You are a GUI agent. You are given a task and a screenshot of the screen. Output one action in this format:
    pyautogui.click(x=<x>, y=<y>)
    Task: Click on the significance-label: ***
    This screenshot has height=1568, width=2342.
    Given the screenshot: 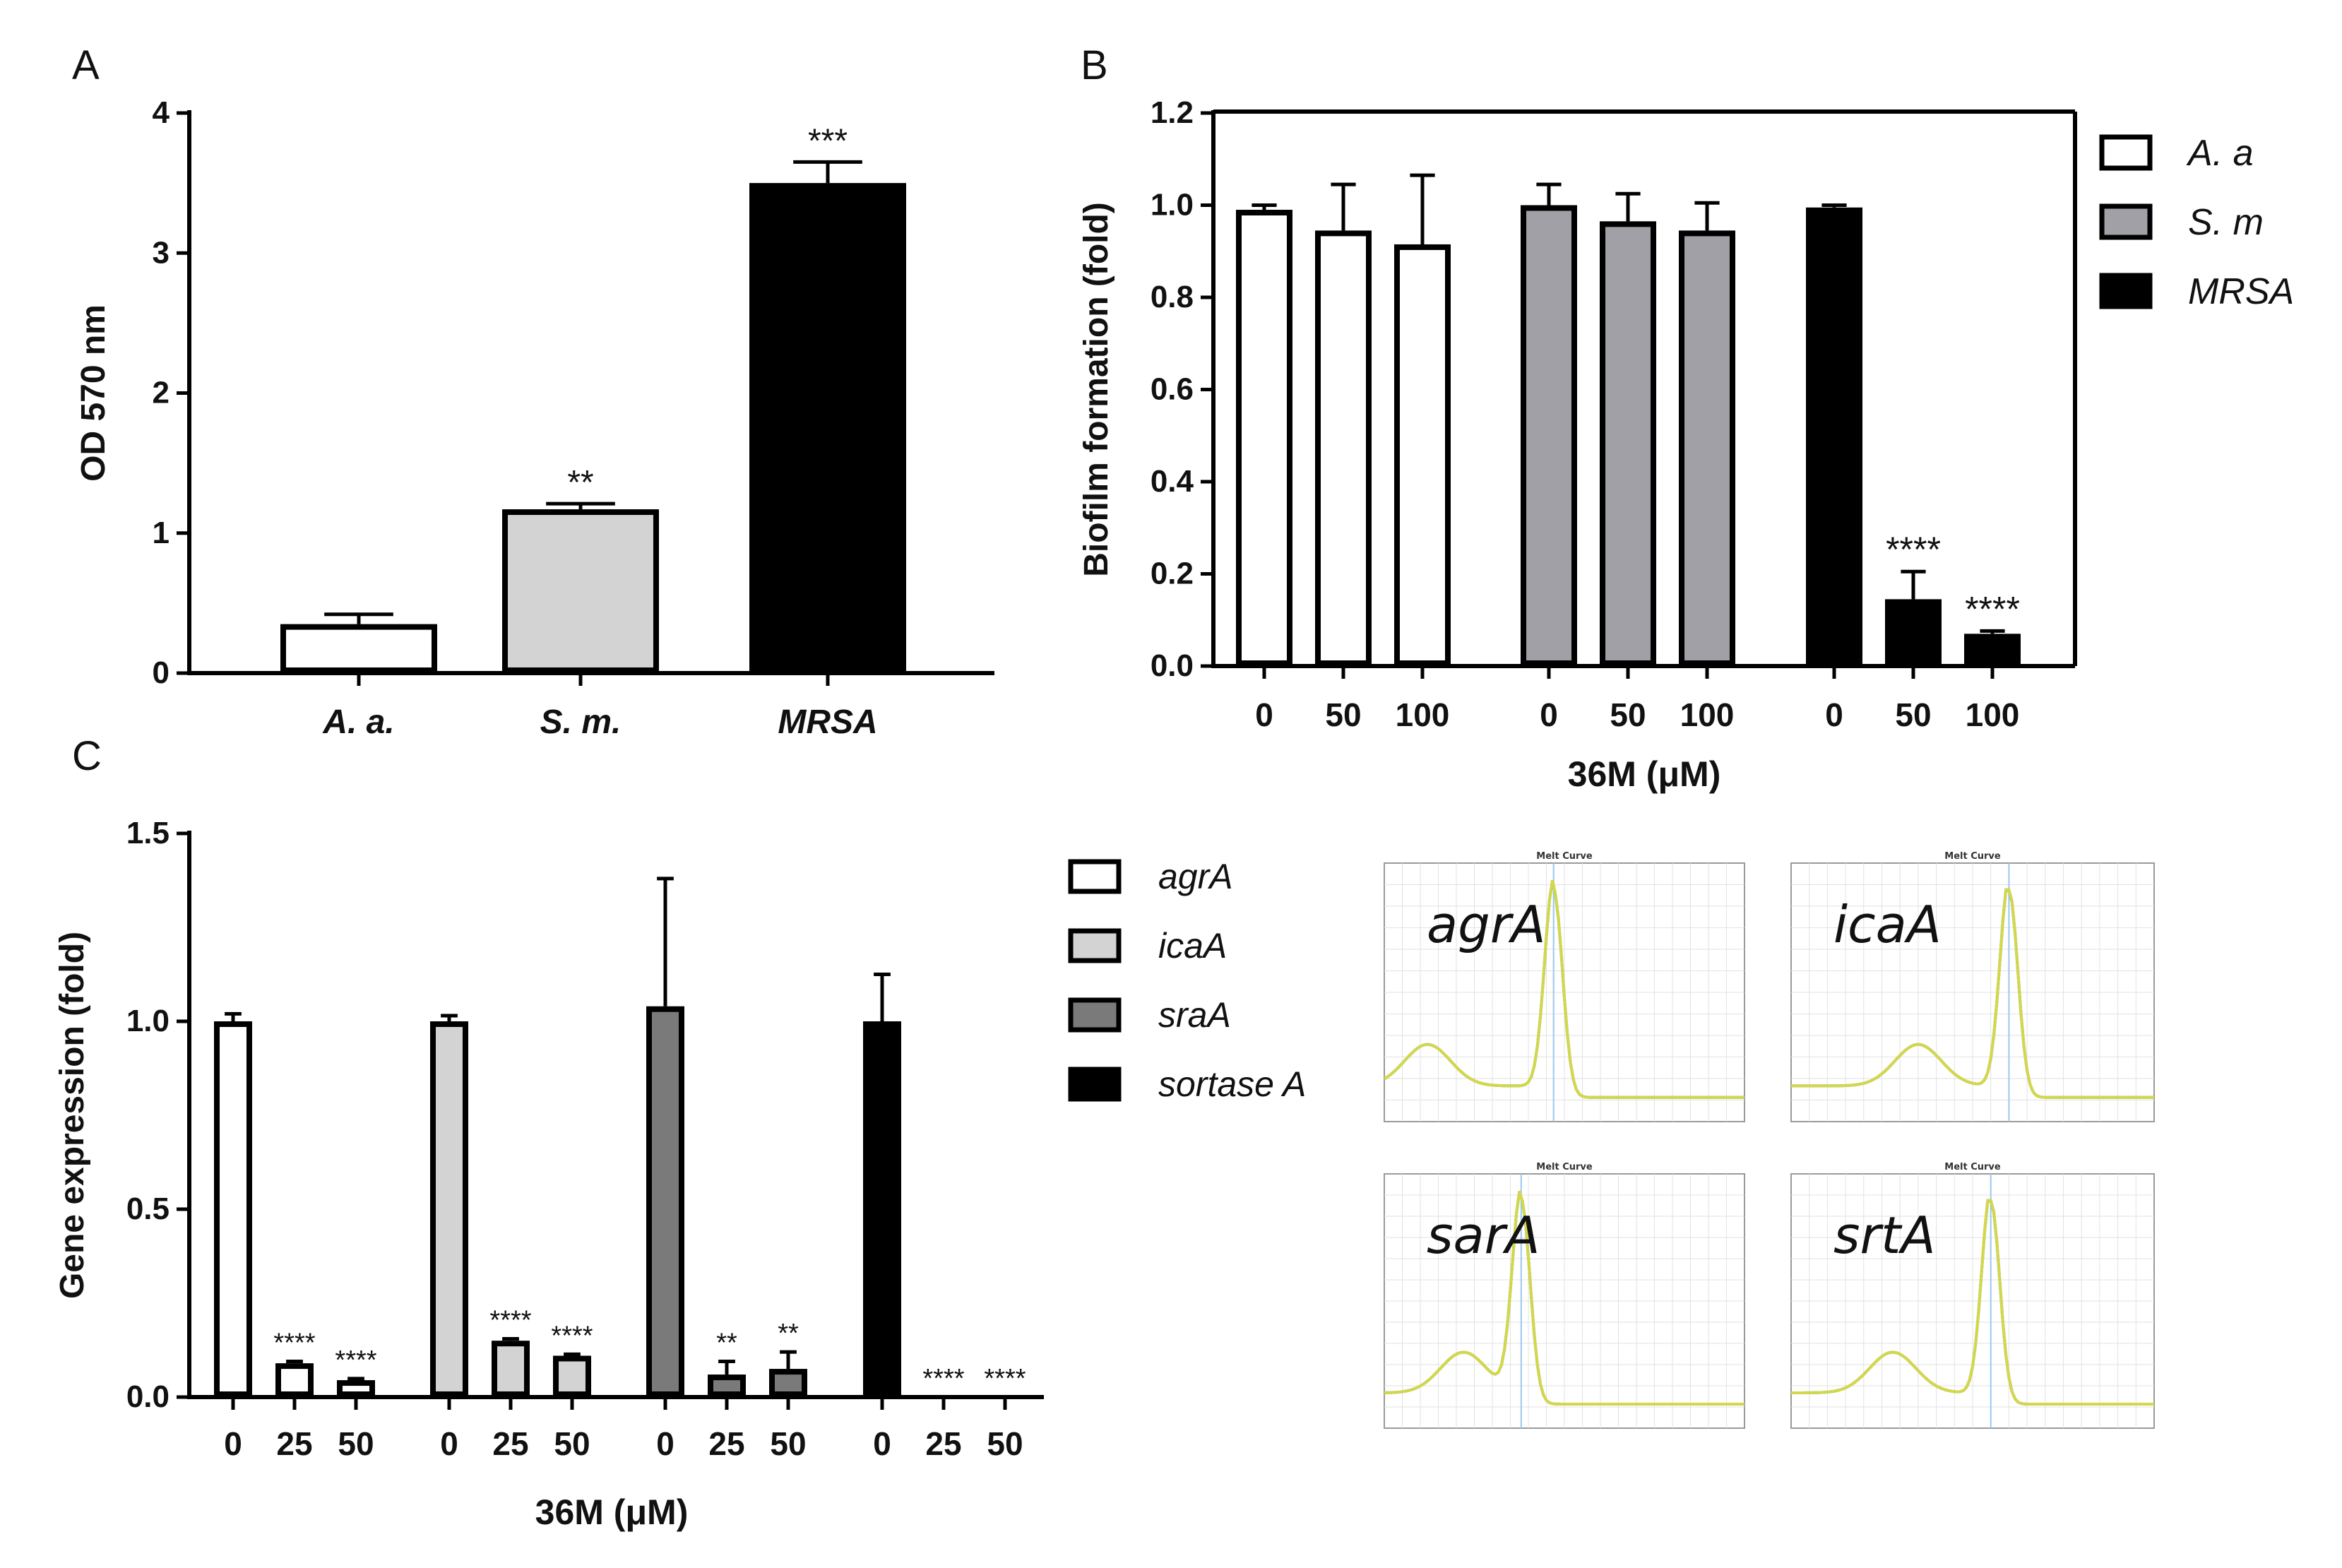 What is the action you would take?
    pyautogui.click(x=828, y=141)
    